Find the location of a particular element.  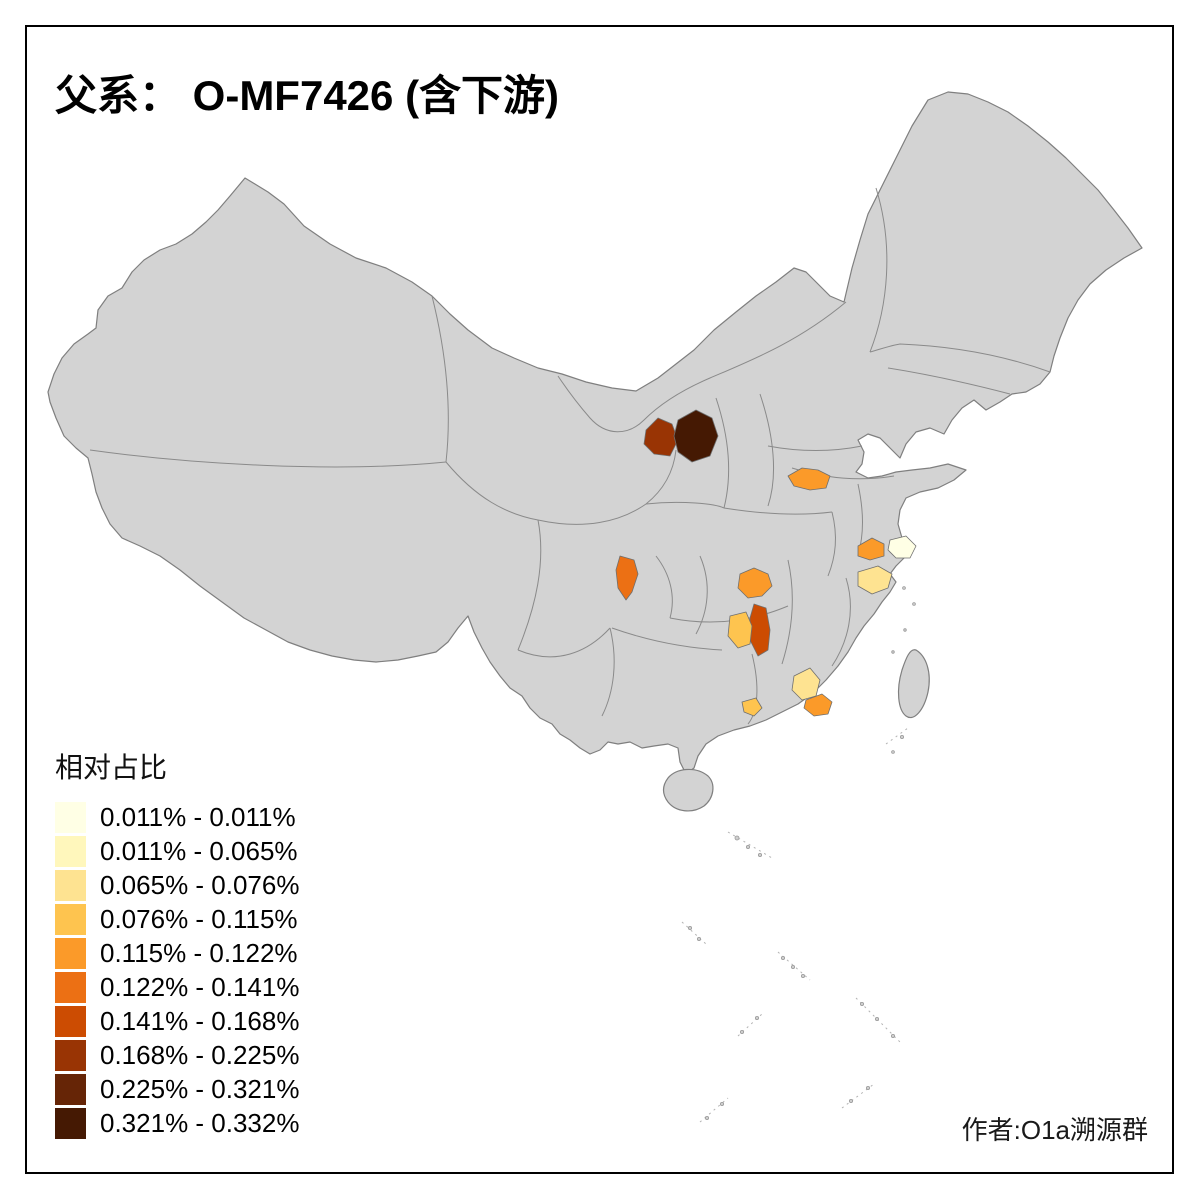

legend-bin-label: 0.122% - 0.141% is located at coordinates (200, 987).